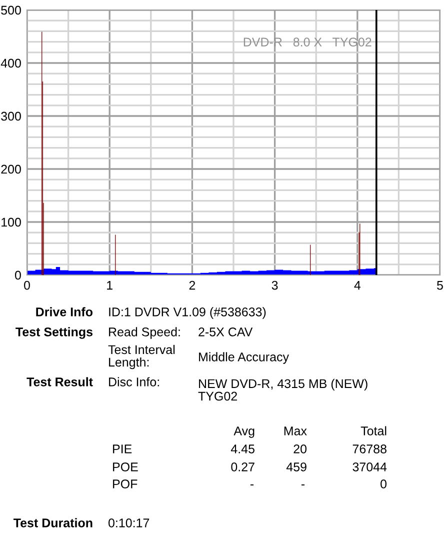 This screenshot has width=446, height=533. I want to click on y-tick-label: 500, so click(11, 10).